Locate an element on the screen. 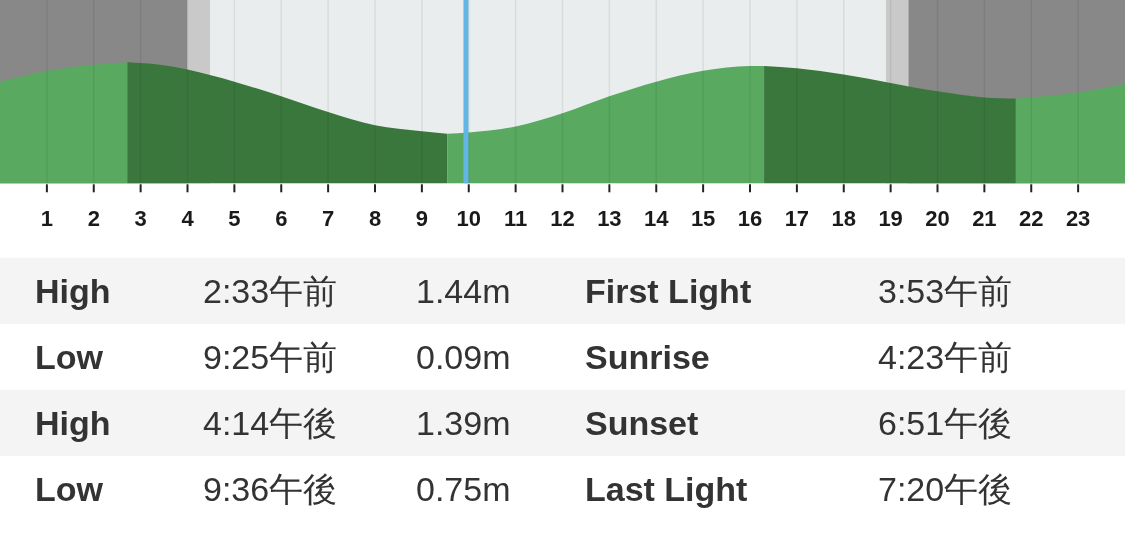 Image resolution: width=1125 pixels, height=540 pixels. x-tick-label: 7 is located at coordinates (328, 219).